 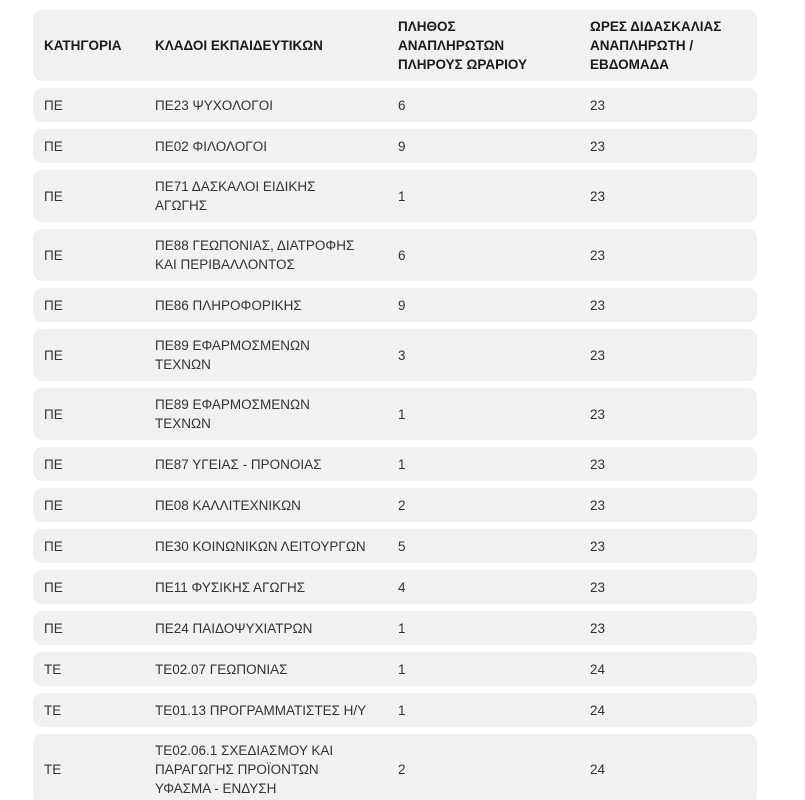 What do you see at coordinates (239, 45) in the screenshot?
I see `column-header-branches: ΚΛΑΔΟΙ ΕΚΠΑΙΔΕΥΤΙΚΩΝ` at bounding box center [239, 45].